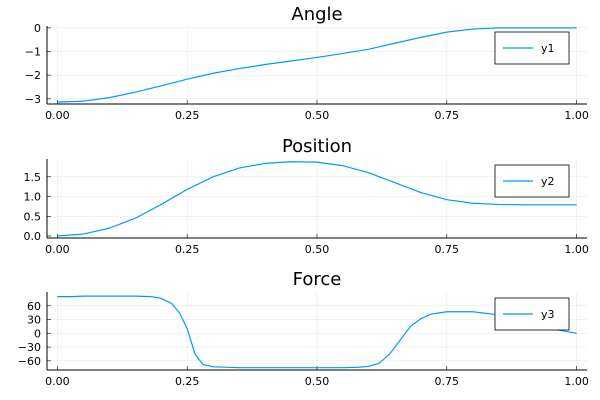 This screenshot has width=600, height=400. Describe the element at coordinates (548, 314) in the screenshot. I see `legend-label: y3` at that location.